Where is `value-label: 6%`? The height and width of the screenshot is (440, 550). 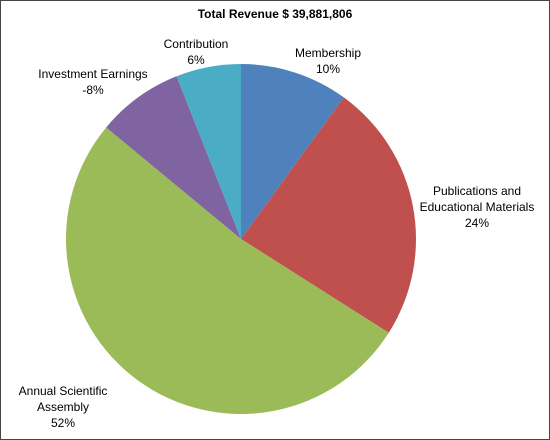 value-label: 6% is located at coordinates (196, 60).